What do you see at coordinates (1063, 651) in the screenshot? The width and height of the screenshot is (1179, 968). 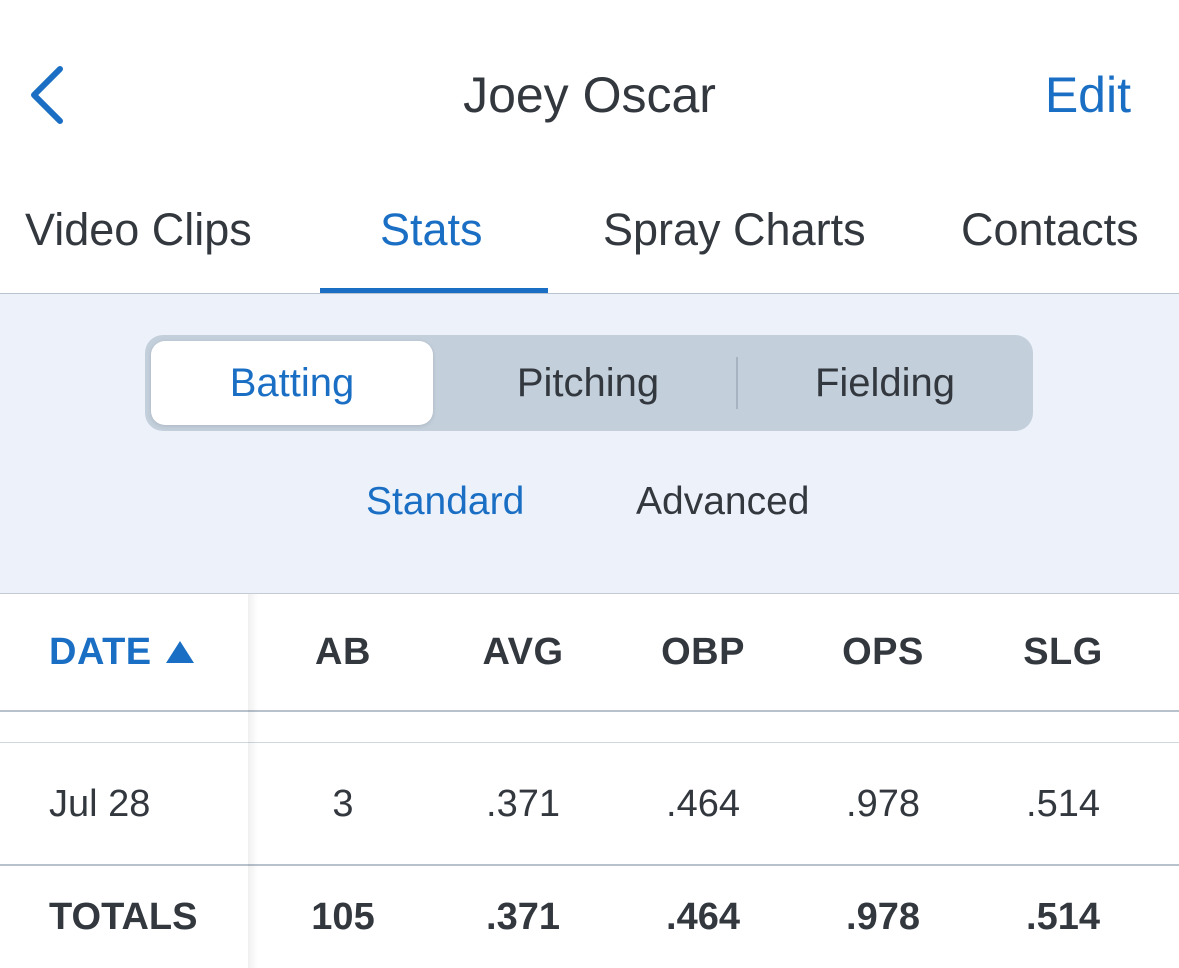 I see `column-header-slg: SLG` at bounding box center [1063, 651].